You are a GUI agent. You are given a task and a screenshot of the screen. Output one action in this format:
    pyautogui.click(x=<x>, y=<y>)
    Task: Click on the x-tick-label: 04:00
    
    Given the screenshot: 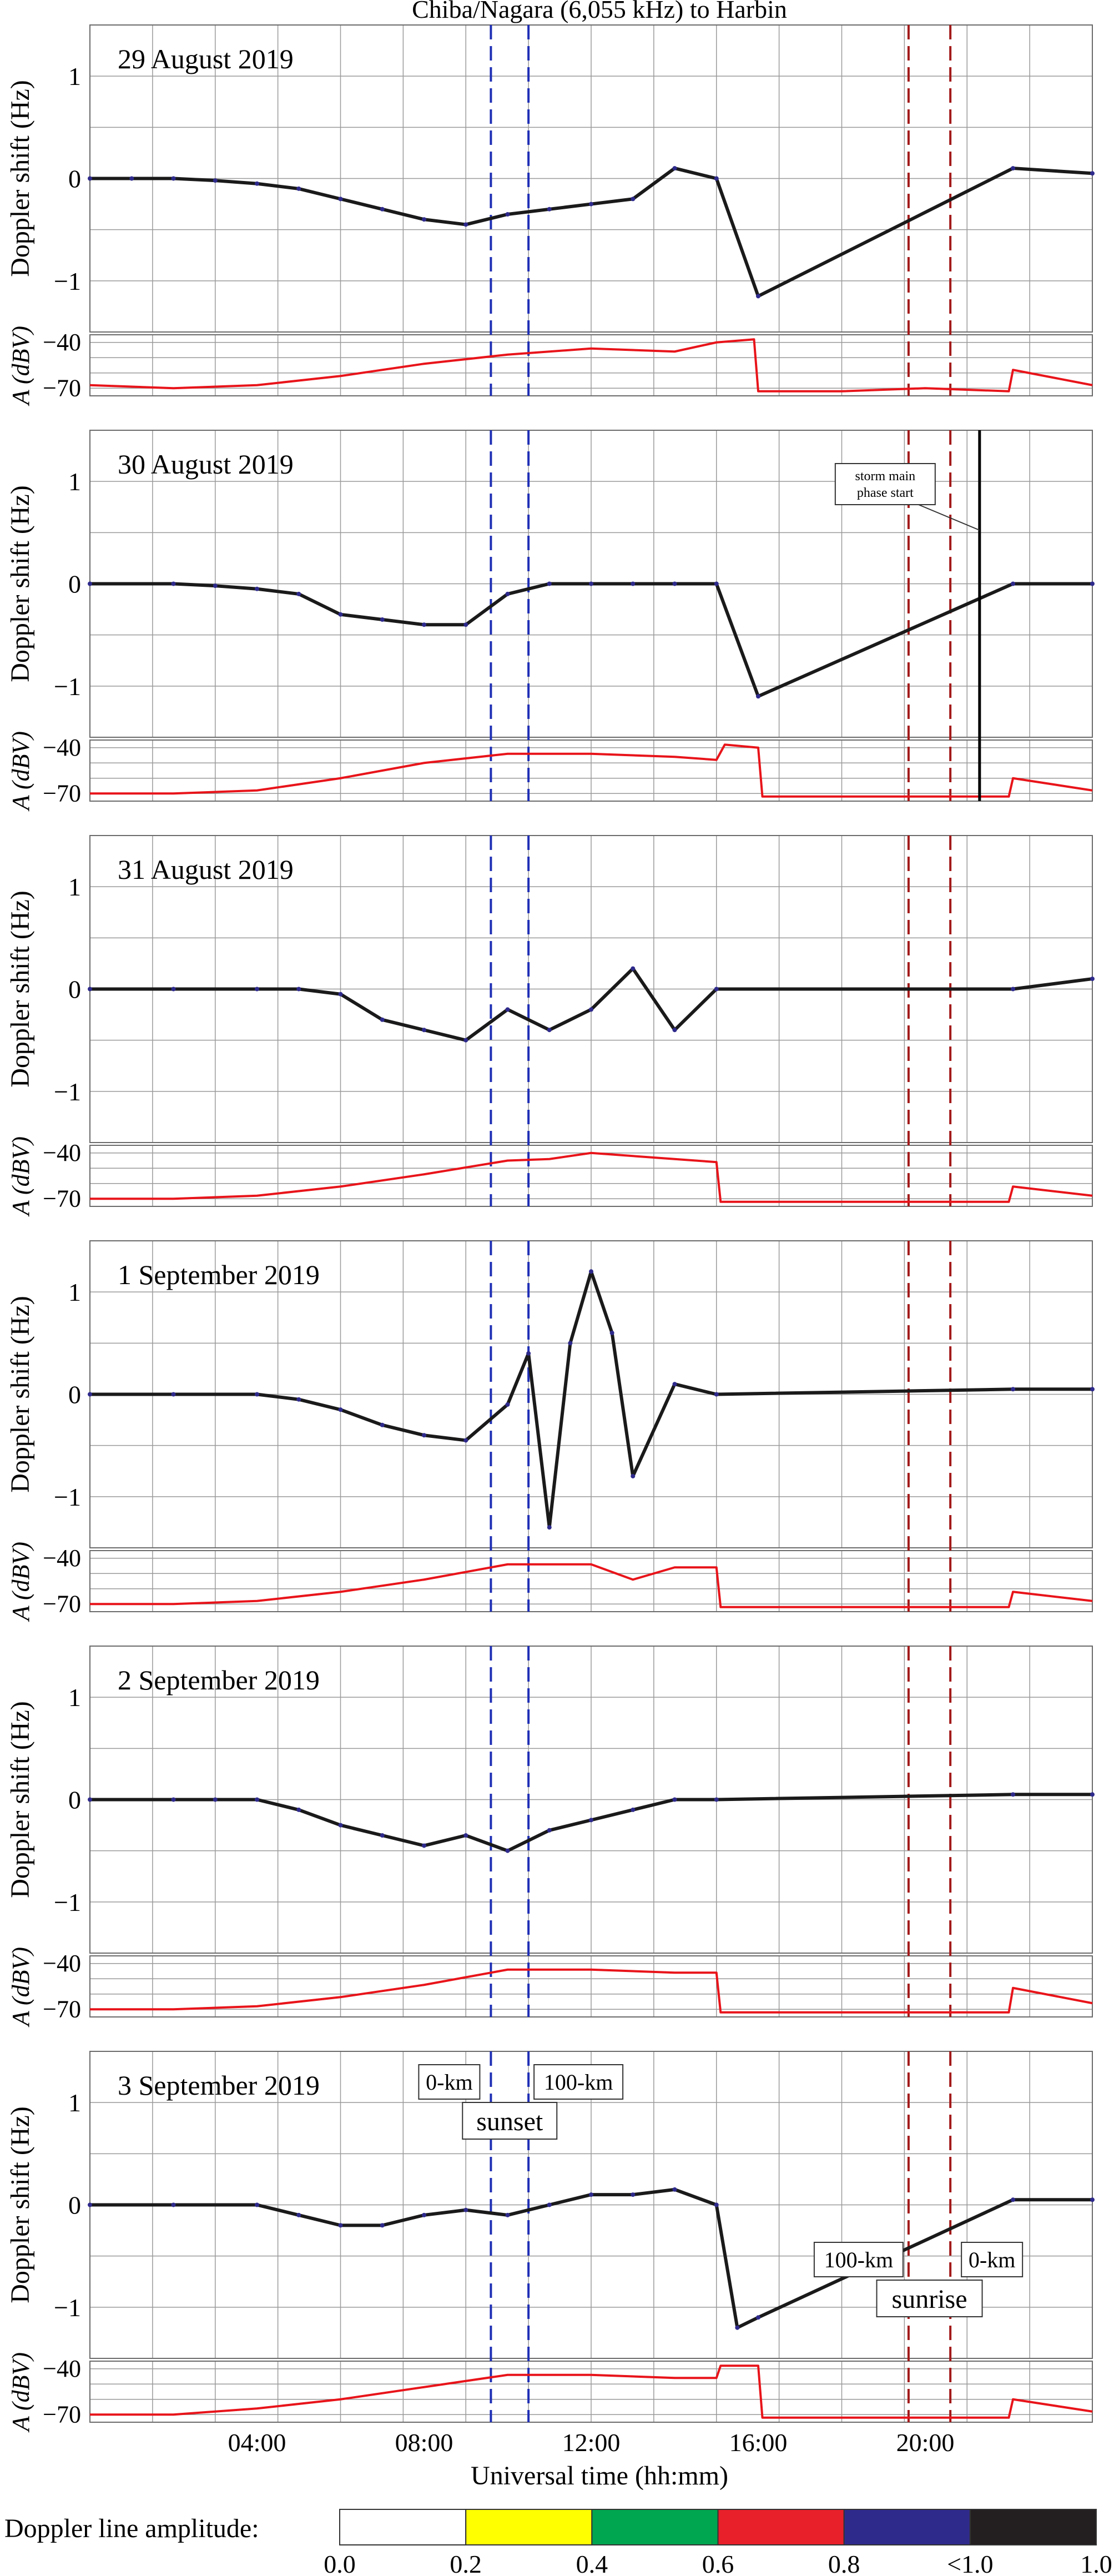 What is the action you would take?
    pyautogui.click(x=257, y=2443)
    